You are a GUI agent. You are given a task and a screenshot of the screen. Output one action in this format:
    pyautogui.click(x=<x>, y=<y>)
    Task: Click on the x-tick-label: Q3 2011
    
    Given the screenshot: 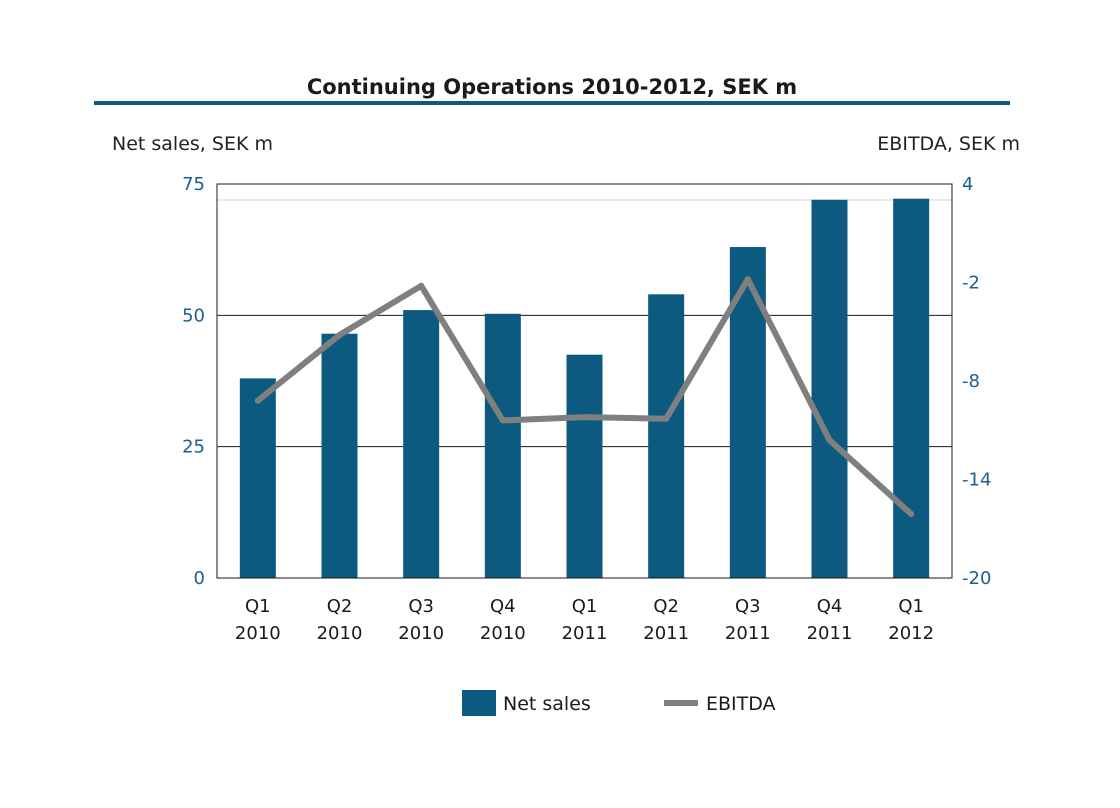 What is the action you would take?
    pyautogui.click(x=748, y=620)
    